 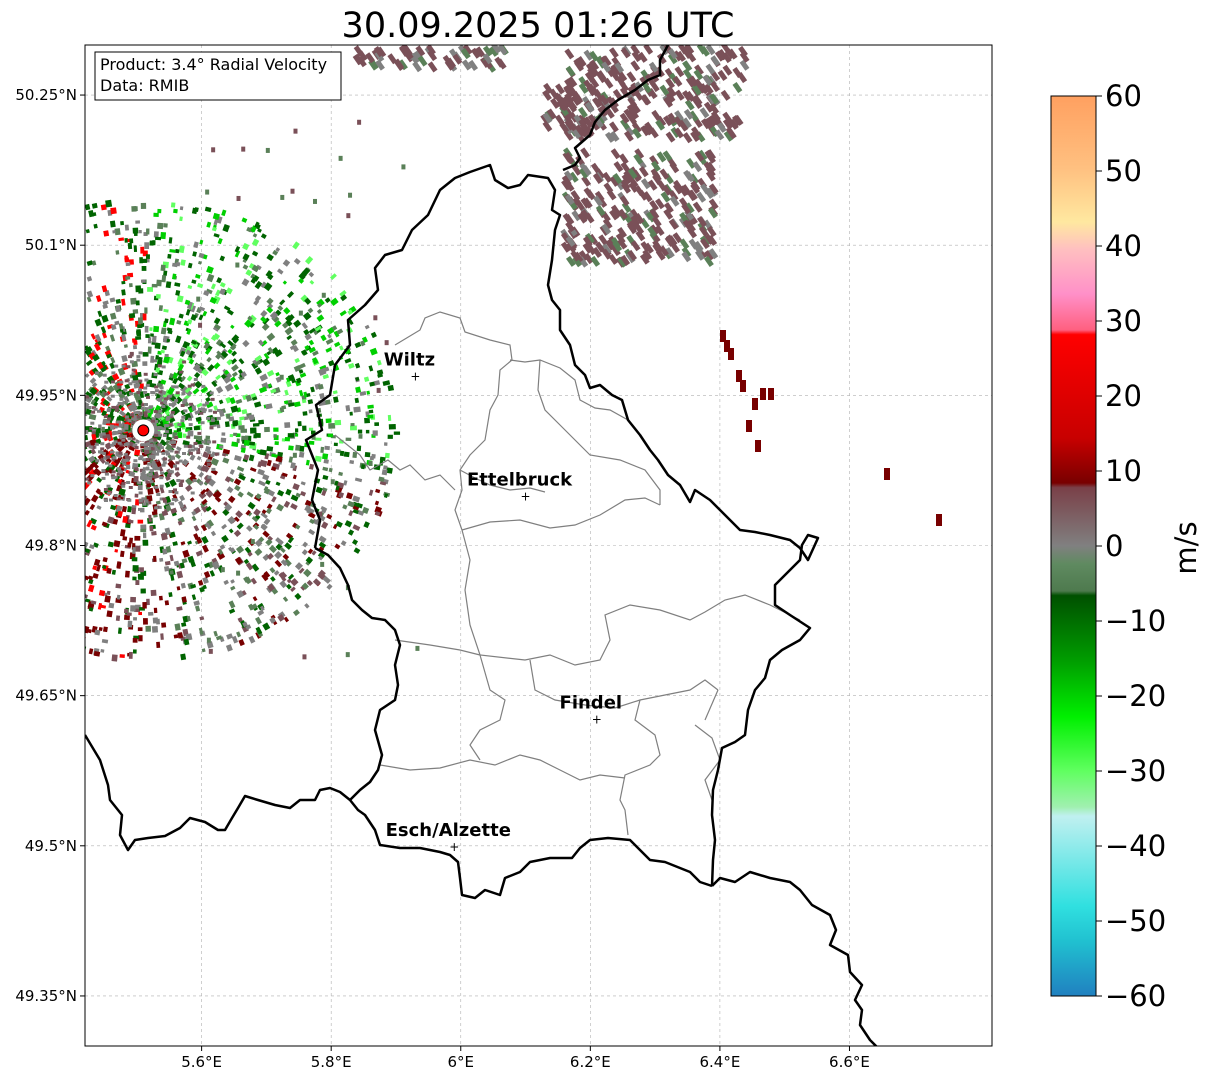 I want to click on radar-site-marker, so click(x=143, y=430).